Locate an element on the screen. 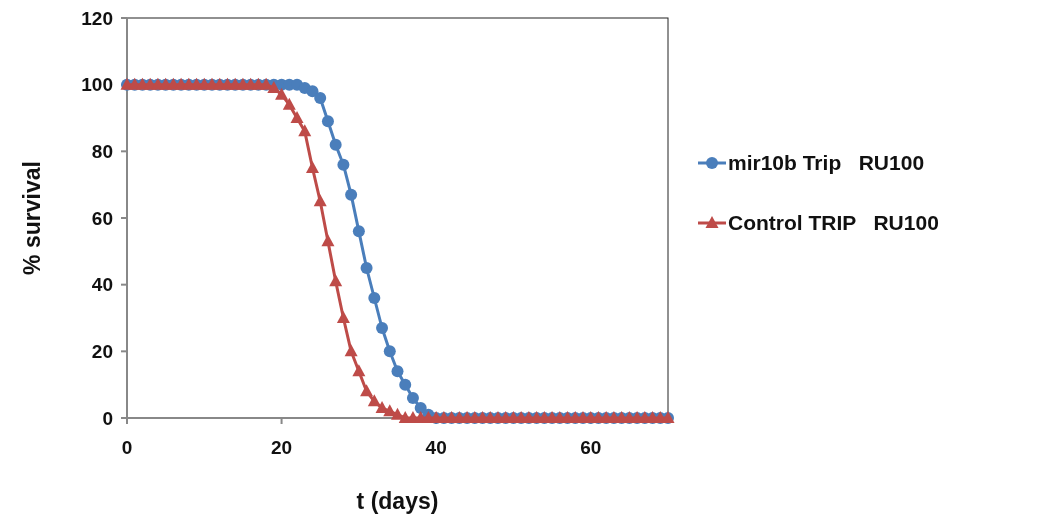  x-tick-label: 0 is located at coordinates (127, 447).